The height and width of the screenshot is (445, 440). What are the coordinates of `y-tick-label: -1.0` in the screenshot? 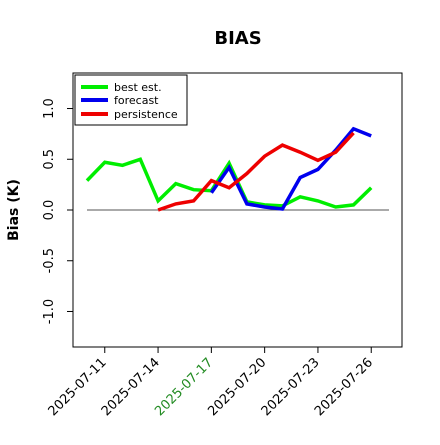 It's located at (49, 311).